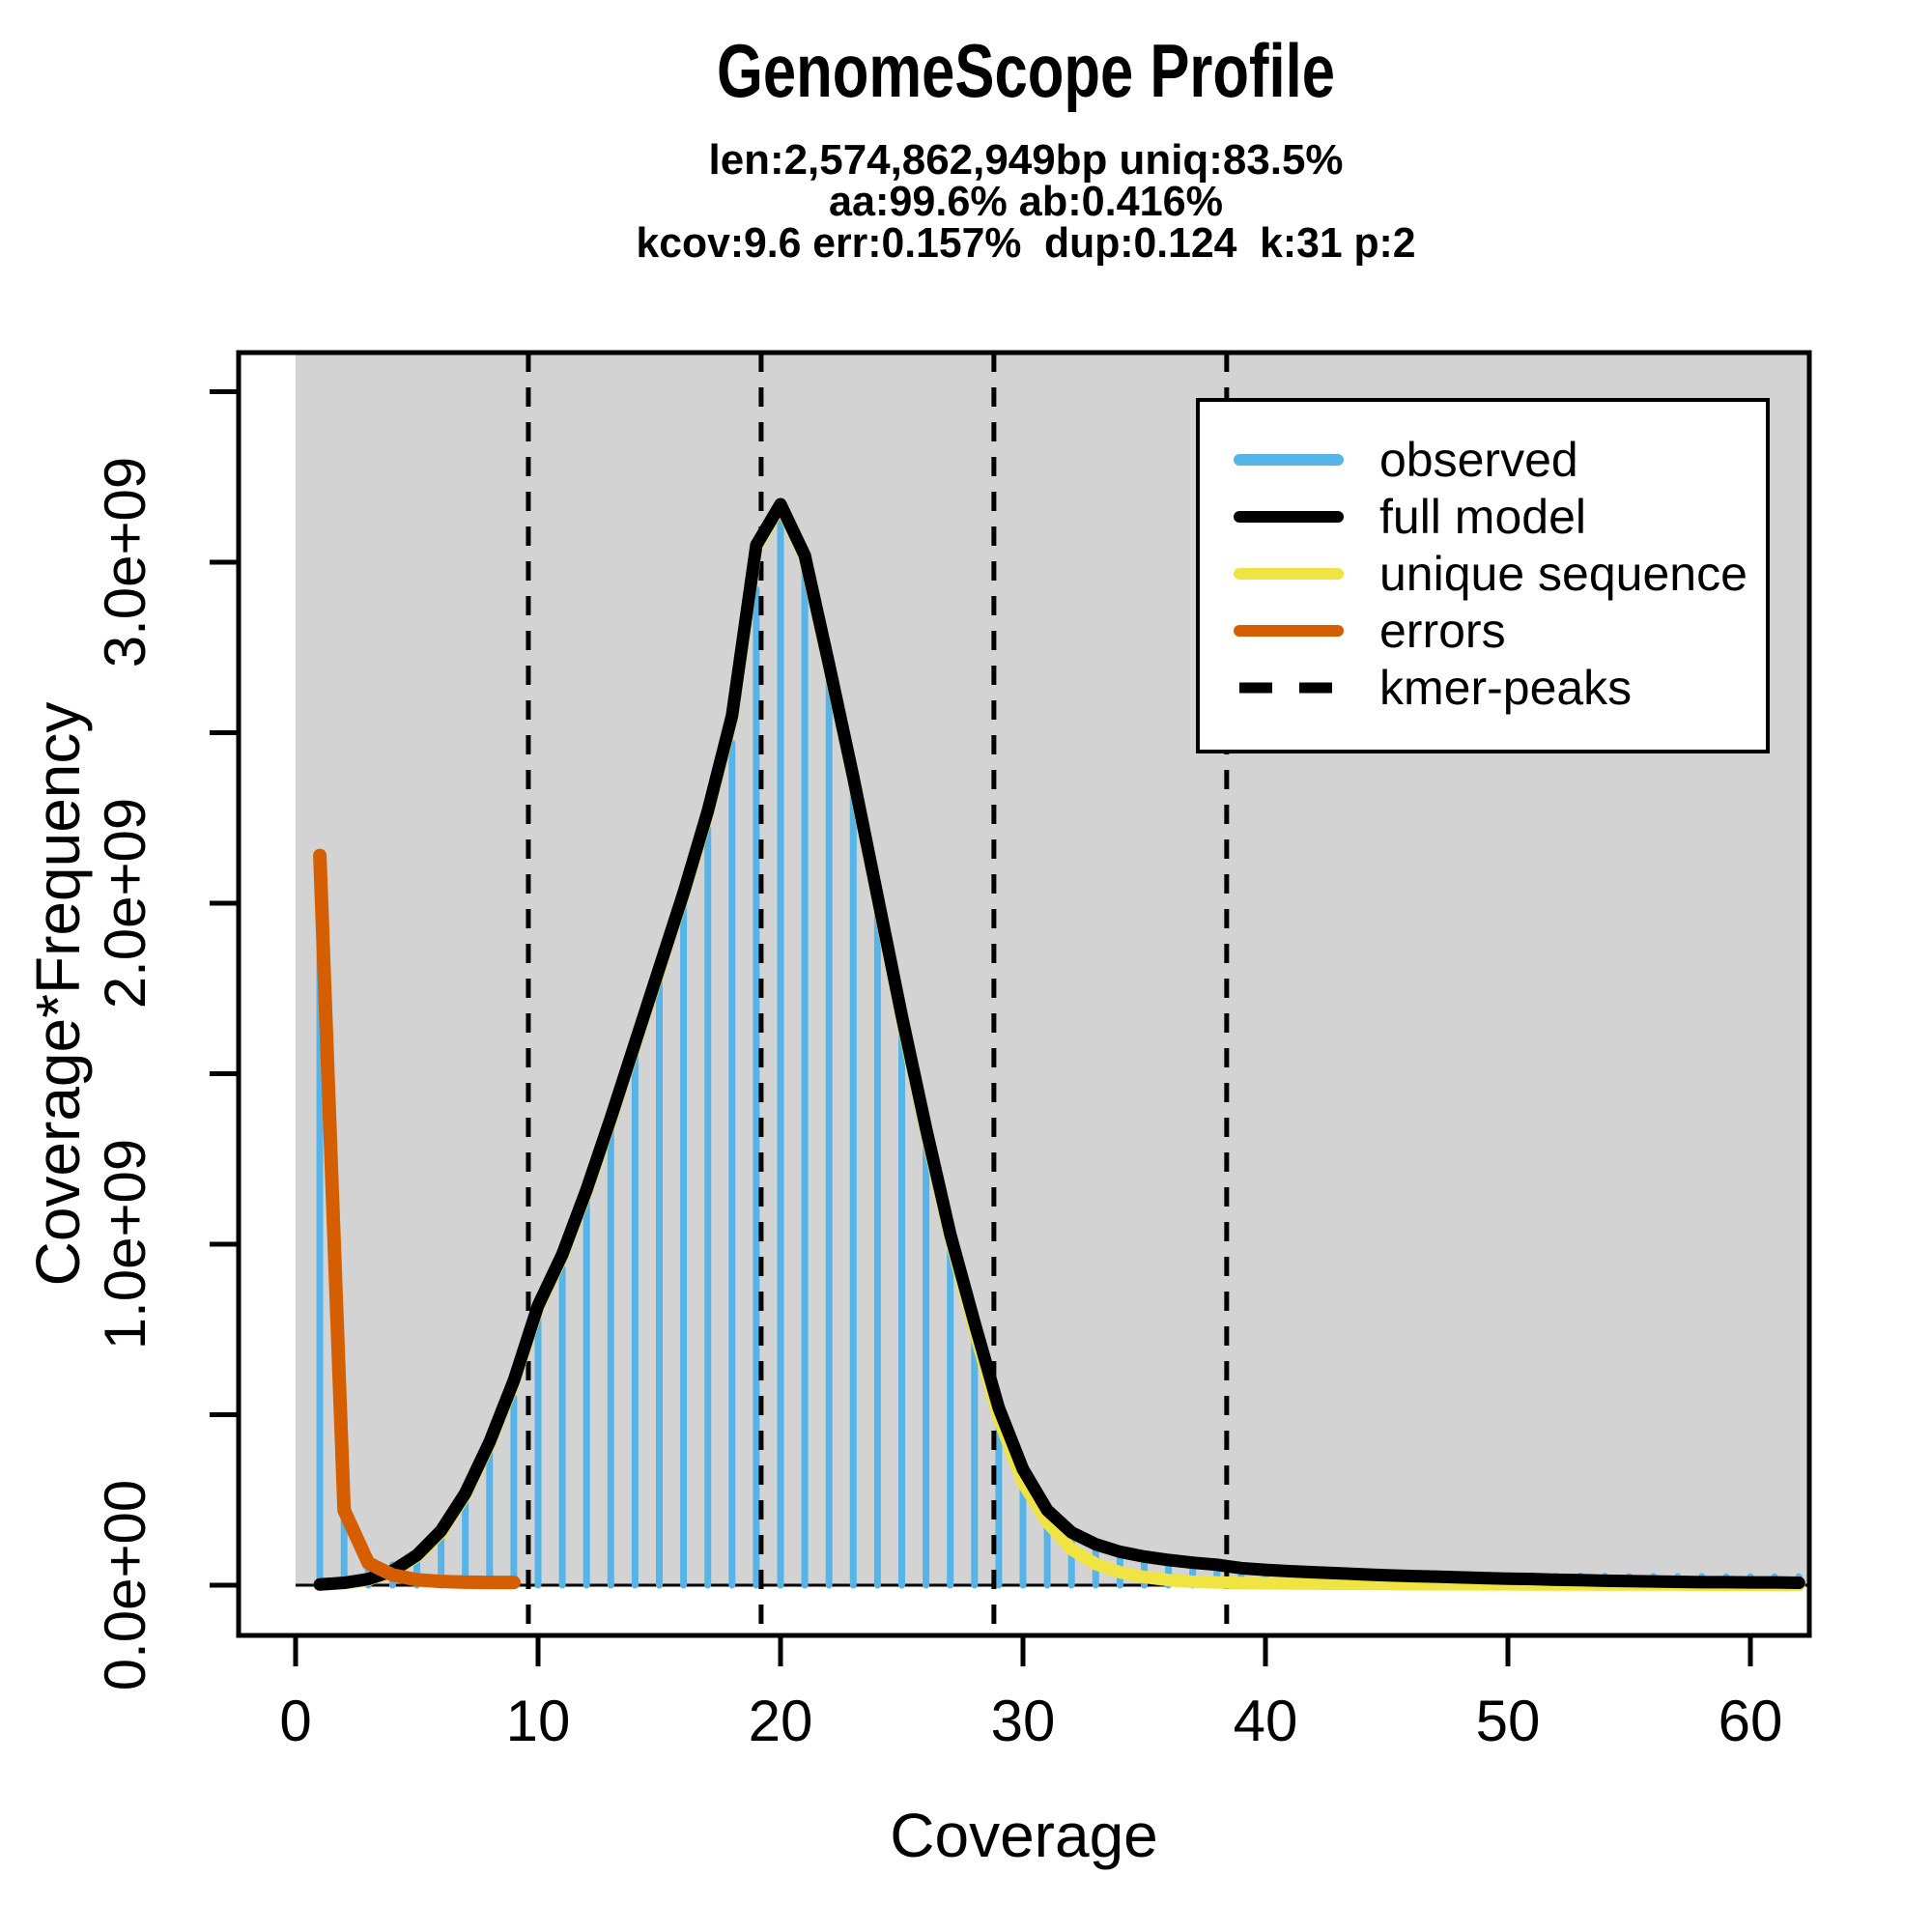  Describe the element at coordinates (1026, 160) in the screenshot. I see `chart-subtitle-line-1: len:2,574,862,949bp uniq:83.5%` at that location.